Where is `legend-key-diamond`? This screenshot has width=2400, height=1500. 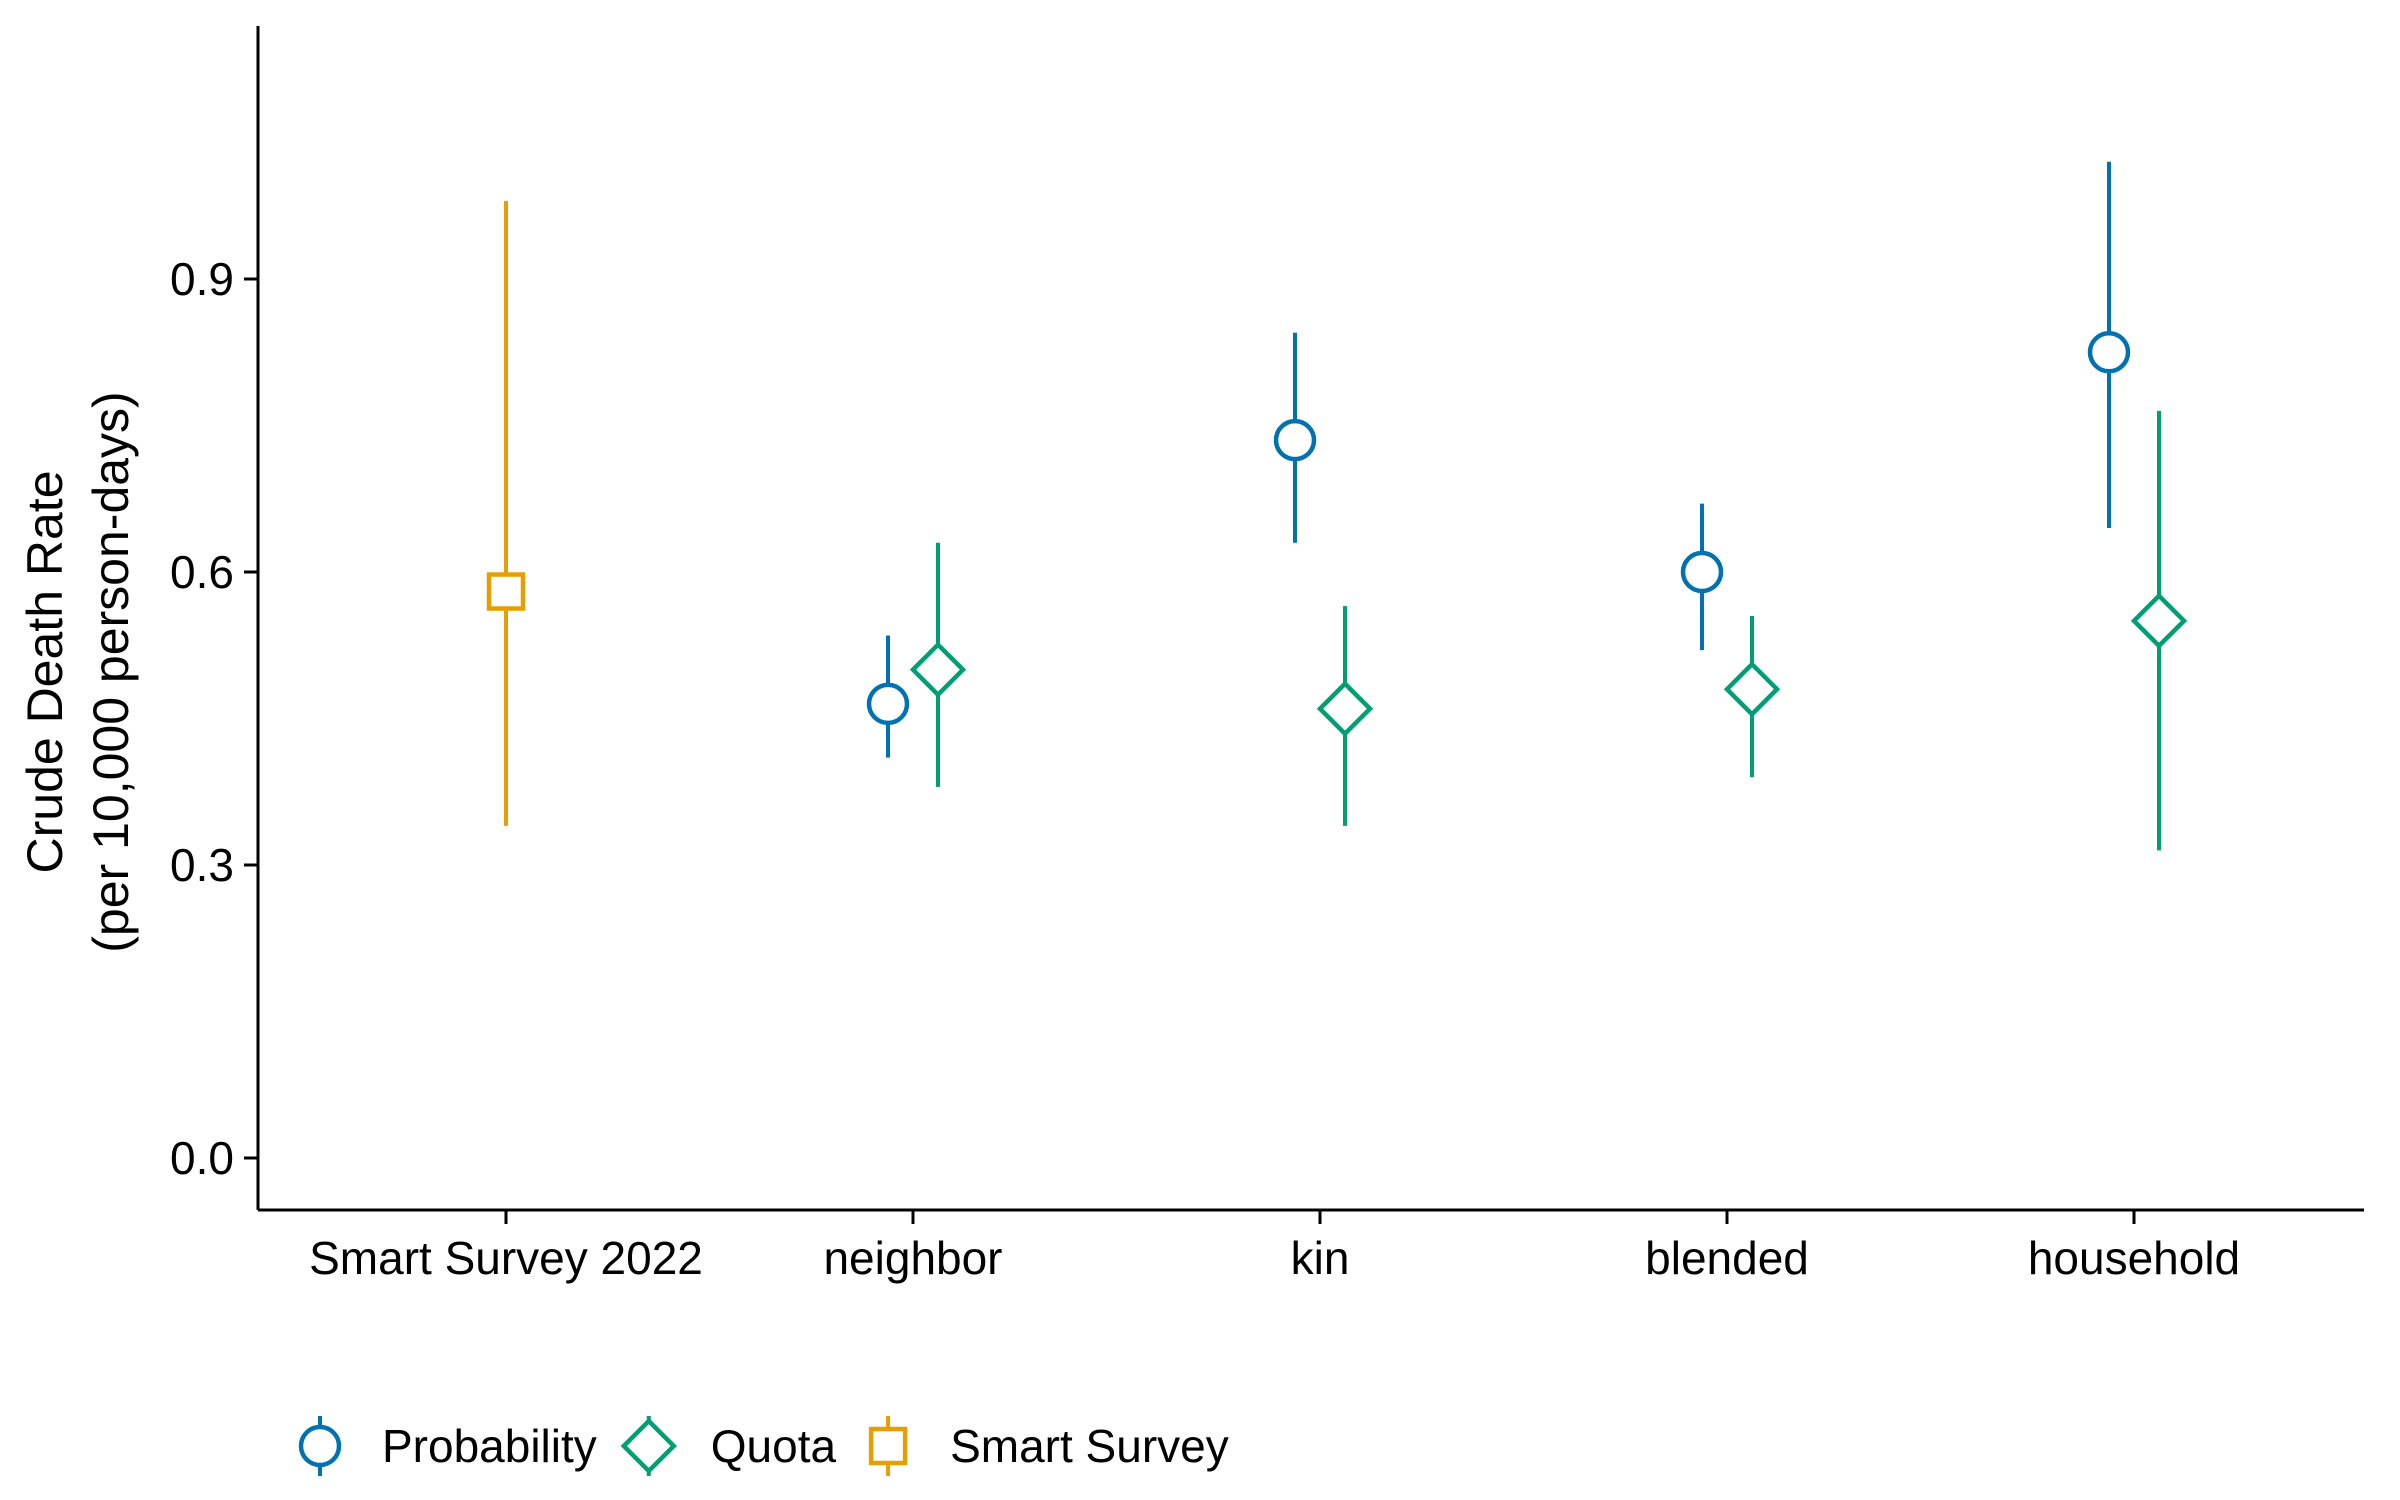 legend-key-diamond is located at coordinates (648, 1446).